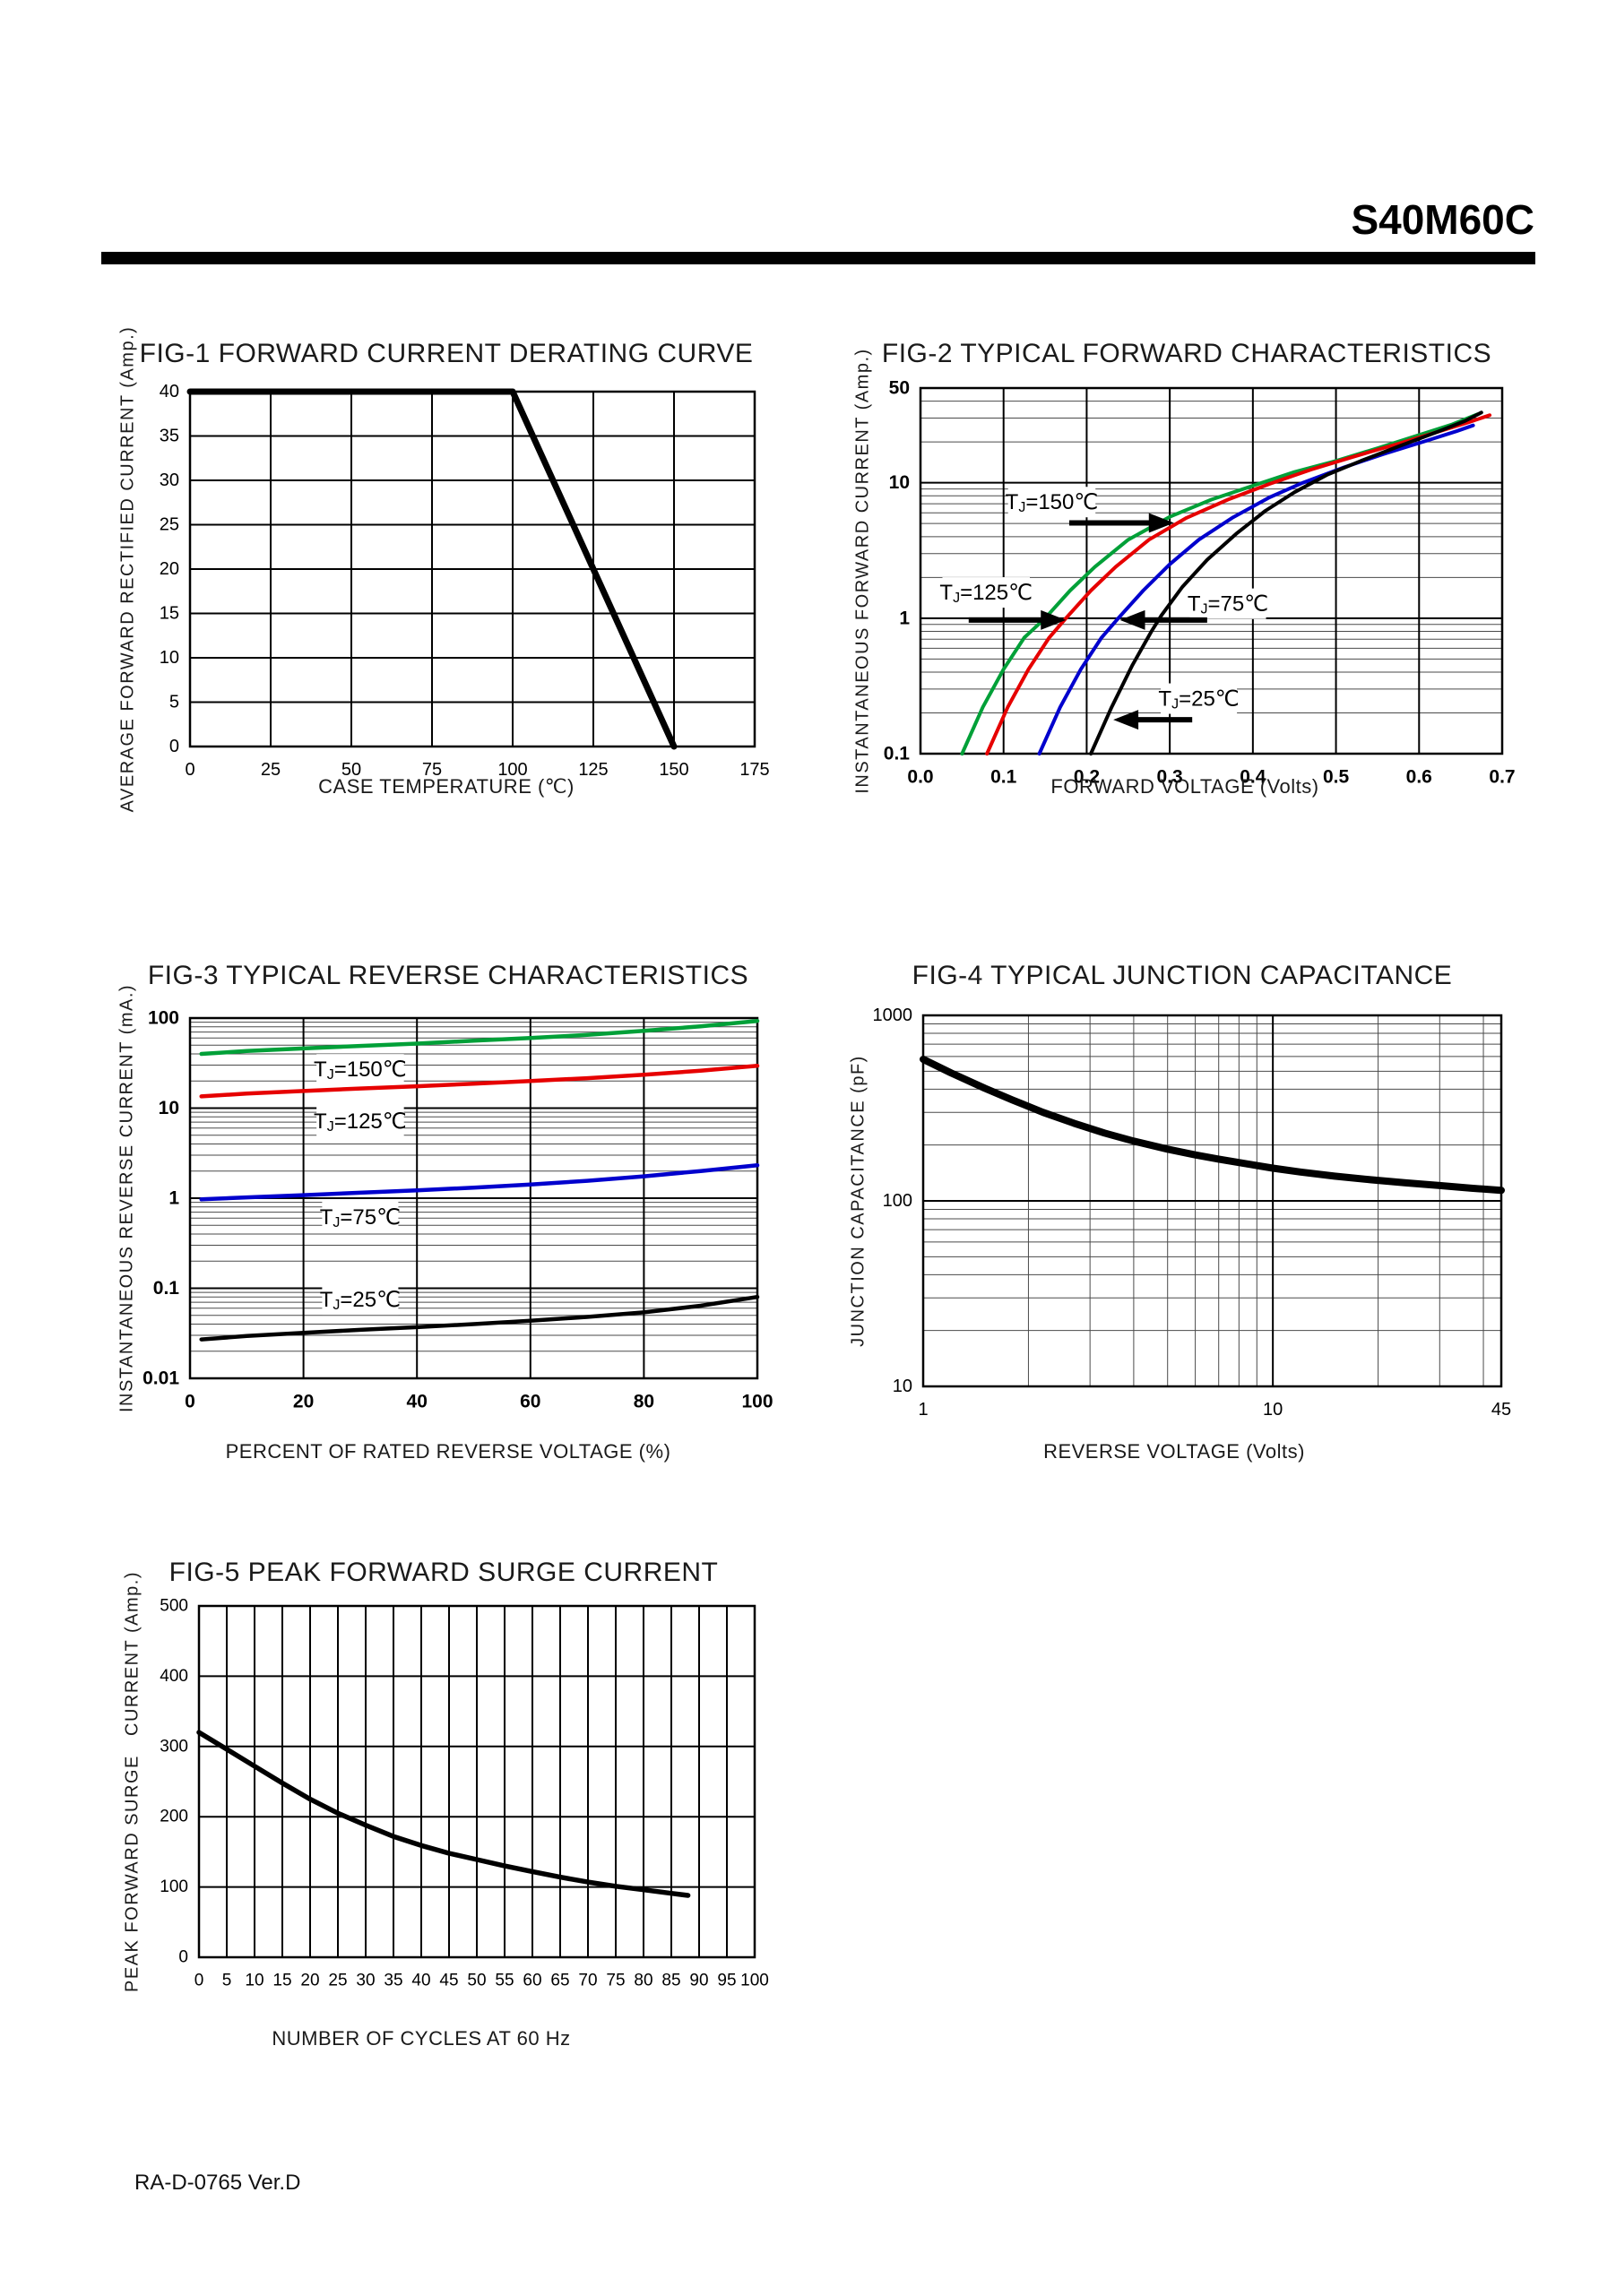 The height and width of the screenshot is (2296, 1616). I want to click on fig4-x-axis-label: REVERSE VOLTAGE (Volts), so click(1174, 1452).